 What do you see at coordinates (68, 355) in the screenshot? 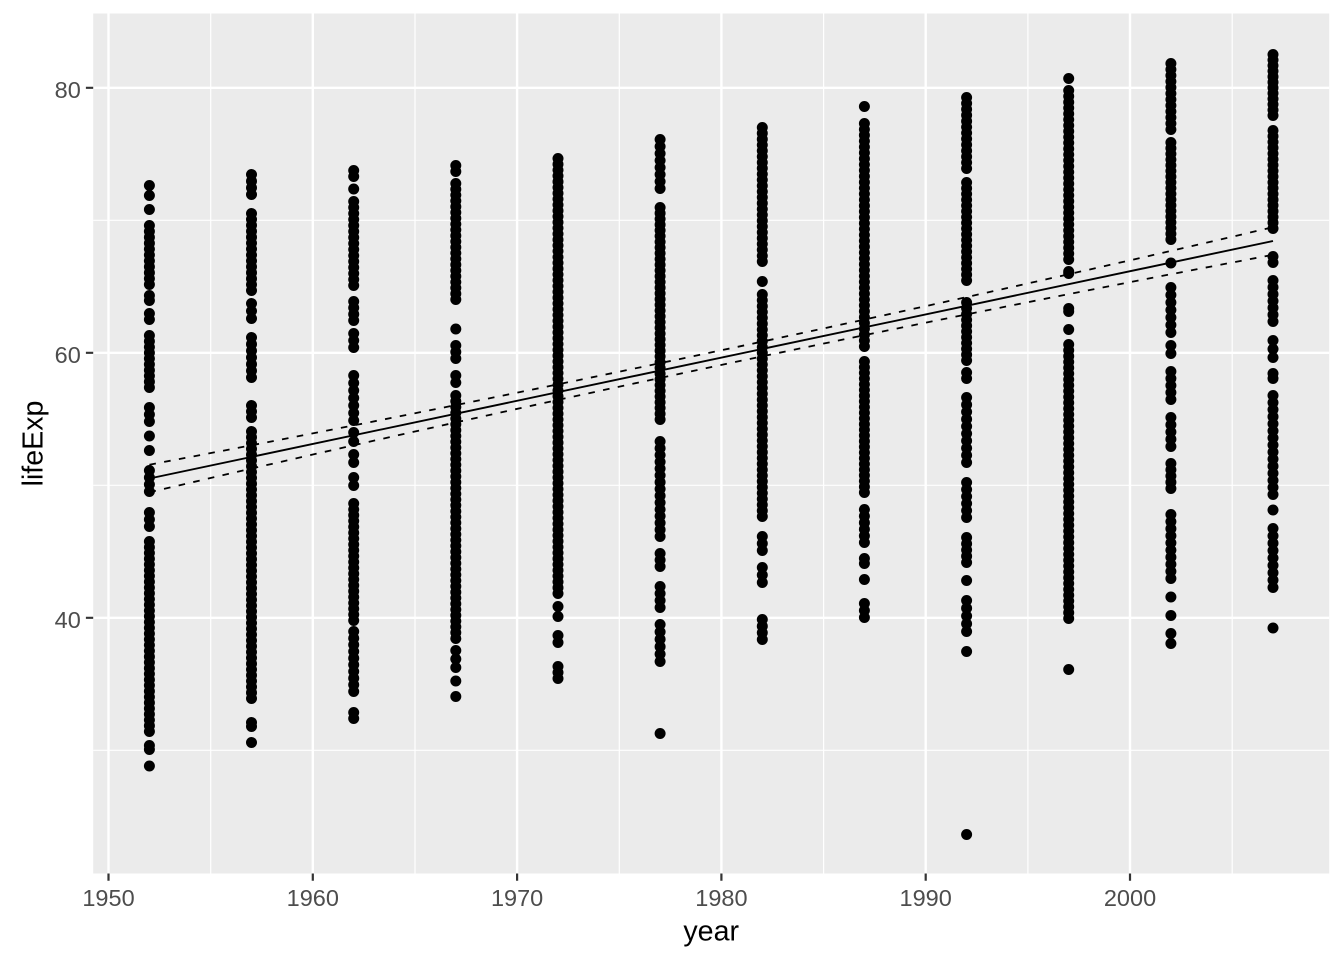
I see `svg-text: 60` at bounding box center [68, 355].